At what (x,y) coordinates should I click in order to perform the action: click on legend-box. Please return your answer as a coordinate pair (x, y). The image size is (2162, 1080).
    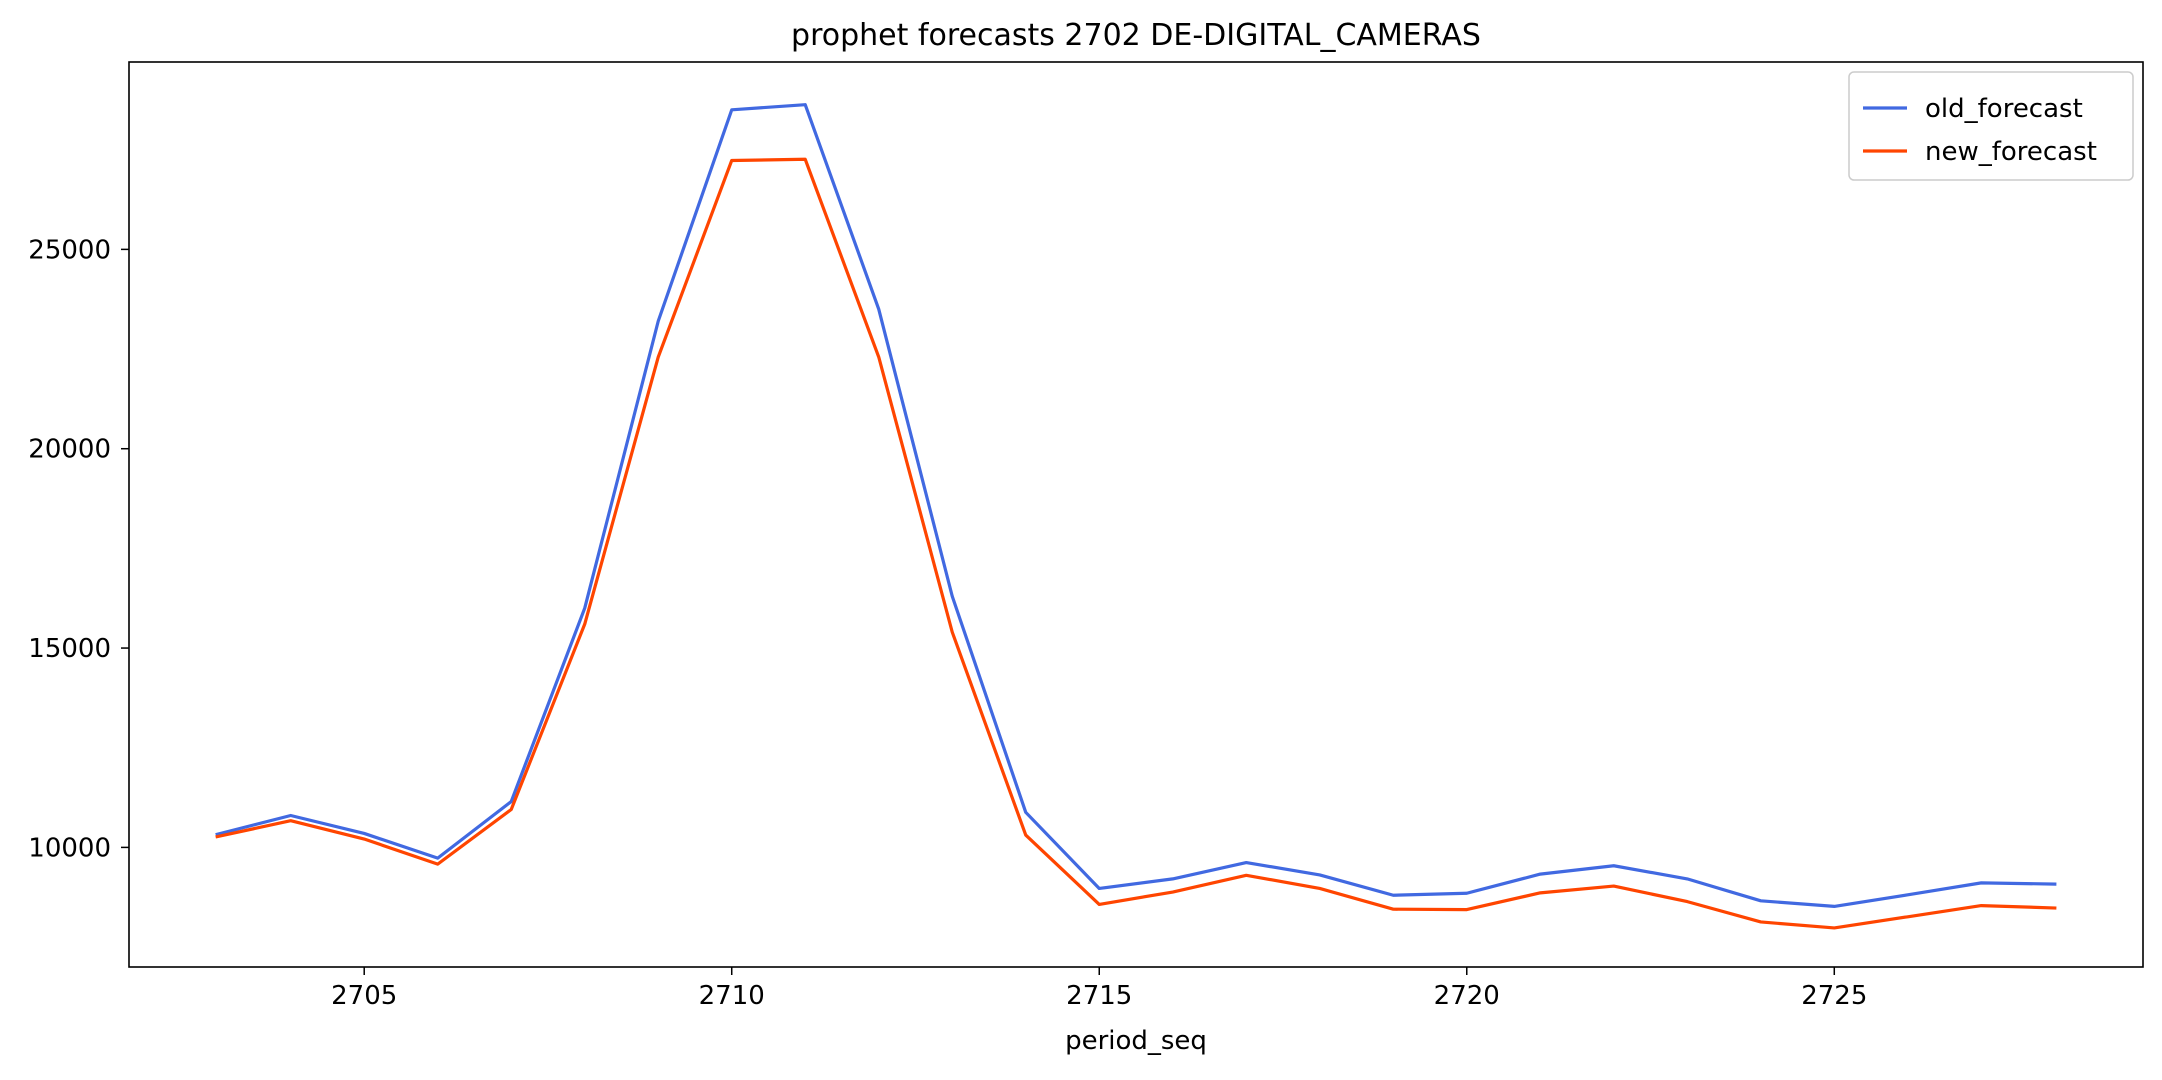
    Looking at the image, I should click on (1991, 126).